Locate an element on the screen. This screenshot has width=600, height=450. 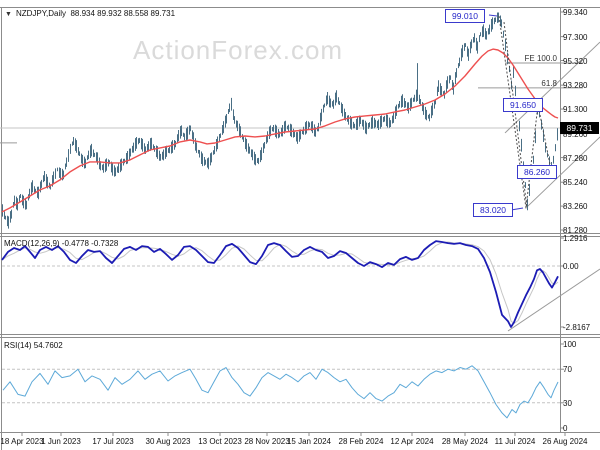
fib-label: FE 100.0 is located at coordinates (540, 58).